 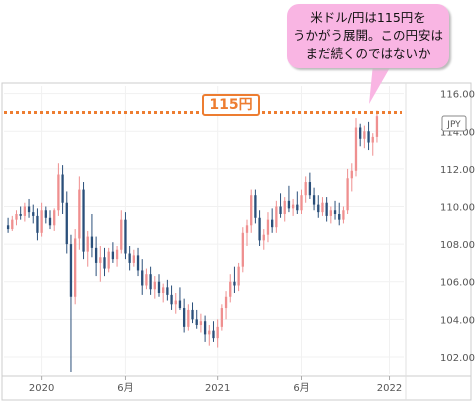 I want to click on annotation-callout: 米ドル/円は115円を うかがう展開。この円安は まだ続くのではないか, so click(x=368, y=36).